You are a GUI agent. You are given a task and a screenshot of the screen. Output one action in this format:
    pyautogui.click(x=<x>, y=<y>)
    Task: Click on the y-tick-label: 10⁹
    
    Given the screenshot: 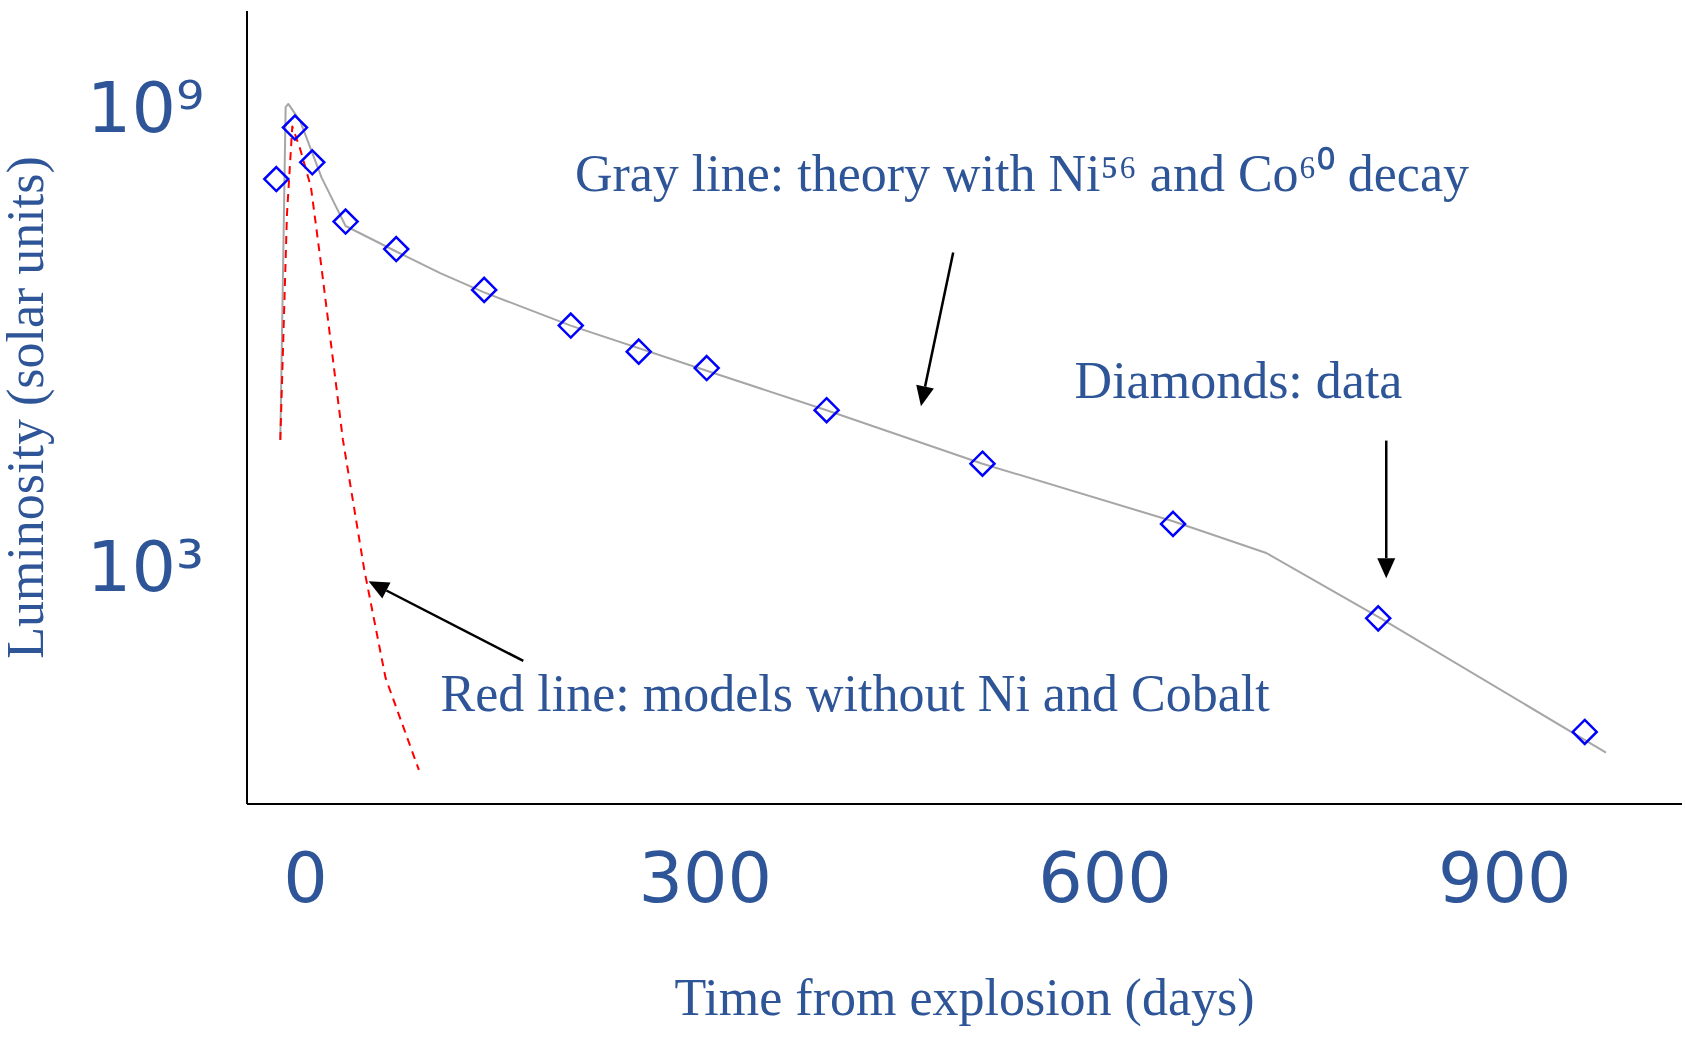 What is the action you would take?
    pyautogui.click(x=145, y=107)
    